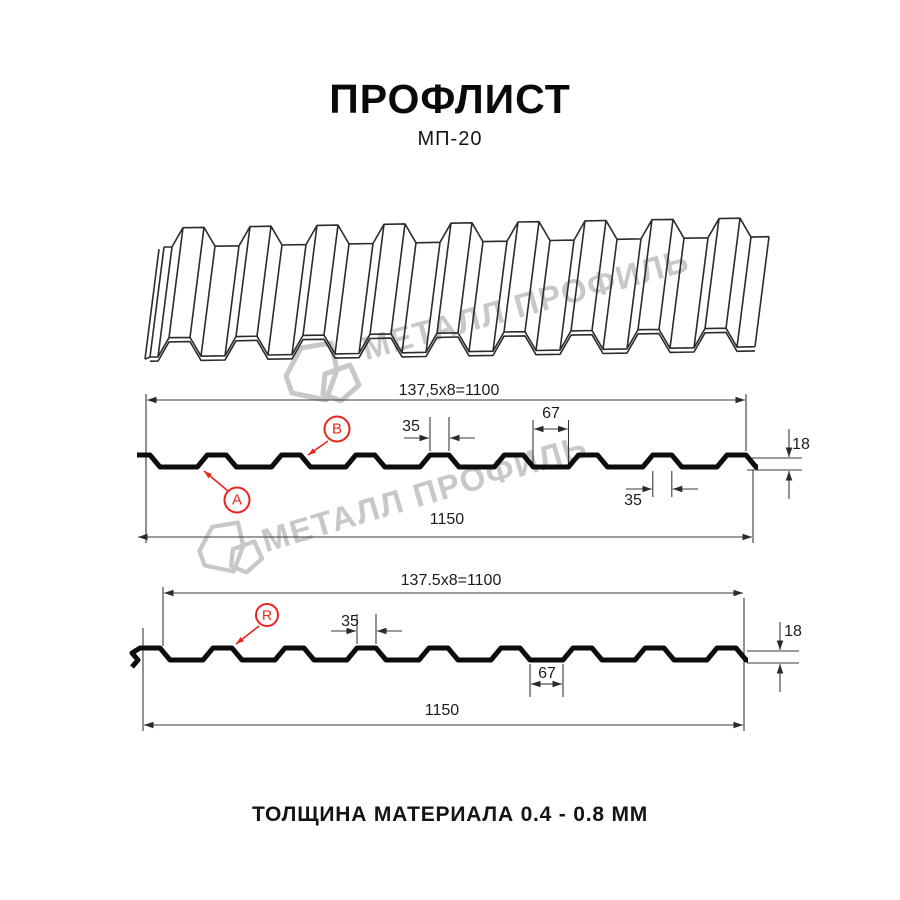 The image size is (900, 900). What do you see at coordinates (442, 710) in the screenshot?
I see `dim-overall-width-bottom: 1150` at bounding box center [442, 710].